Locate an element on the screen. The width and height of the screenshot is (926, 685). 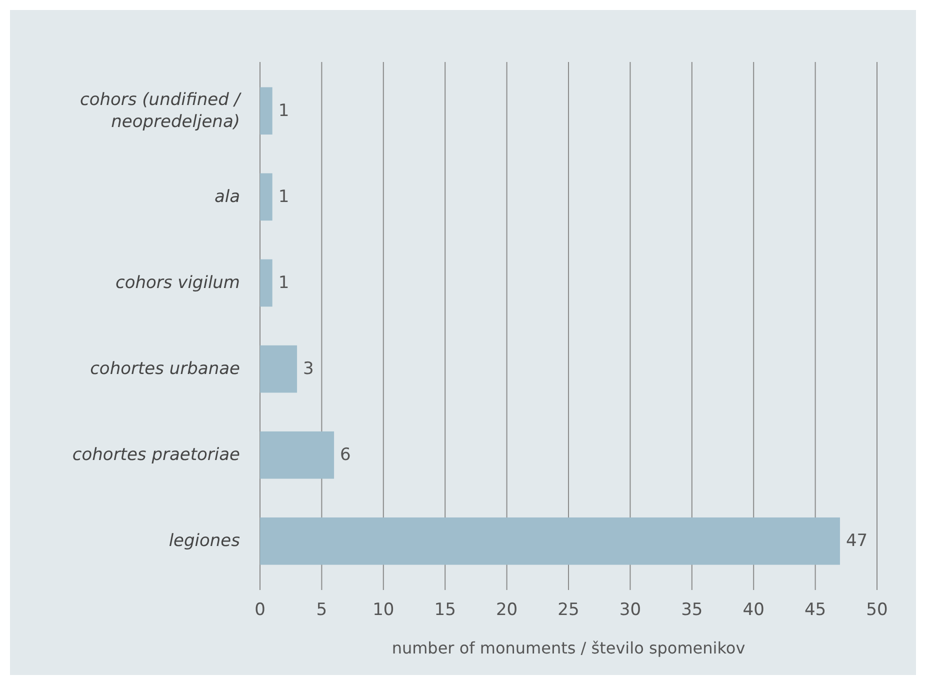
x-tick-label: 40 is located at coordinates (753, 610).